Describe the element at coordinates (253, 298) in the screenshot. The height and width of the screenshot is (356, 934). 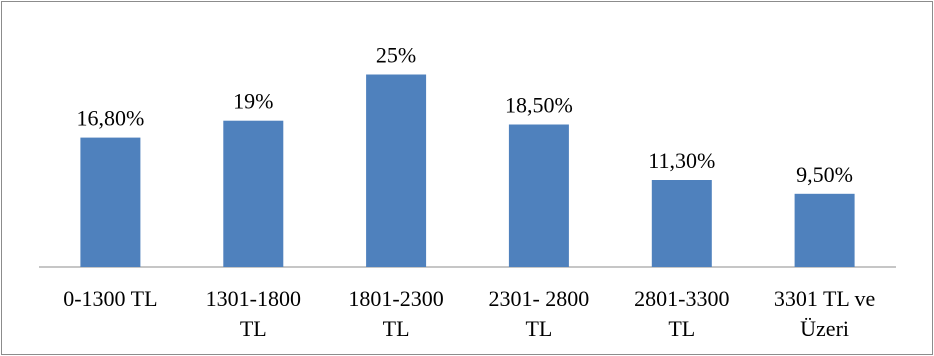
I see `x-tick-label-1-0: 1301-1800` at that location.